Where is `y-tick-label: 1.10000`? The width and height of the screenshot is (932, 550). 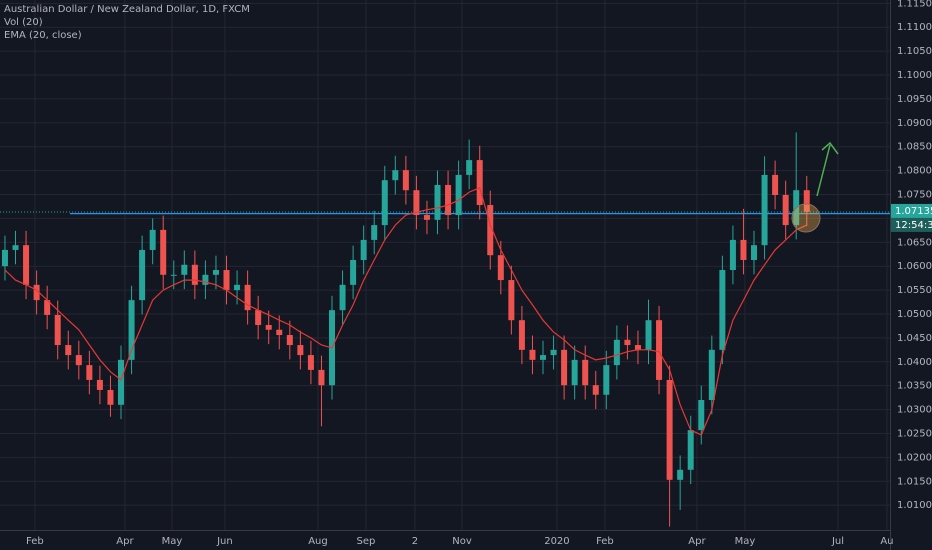
y-tick-label: 1.10000 is located at coordinates (914, 75).